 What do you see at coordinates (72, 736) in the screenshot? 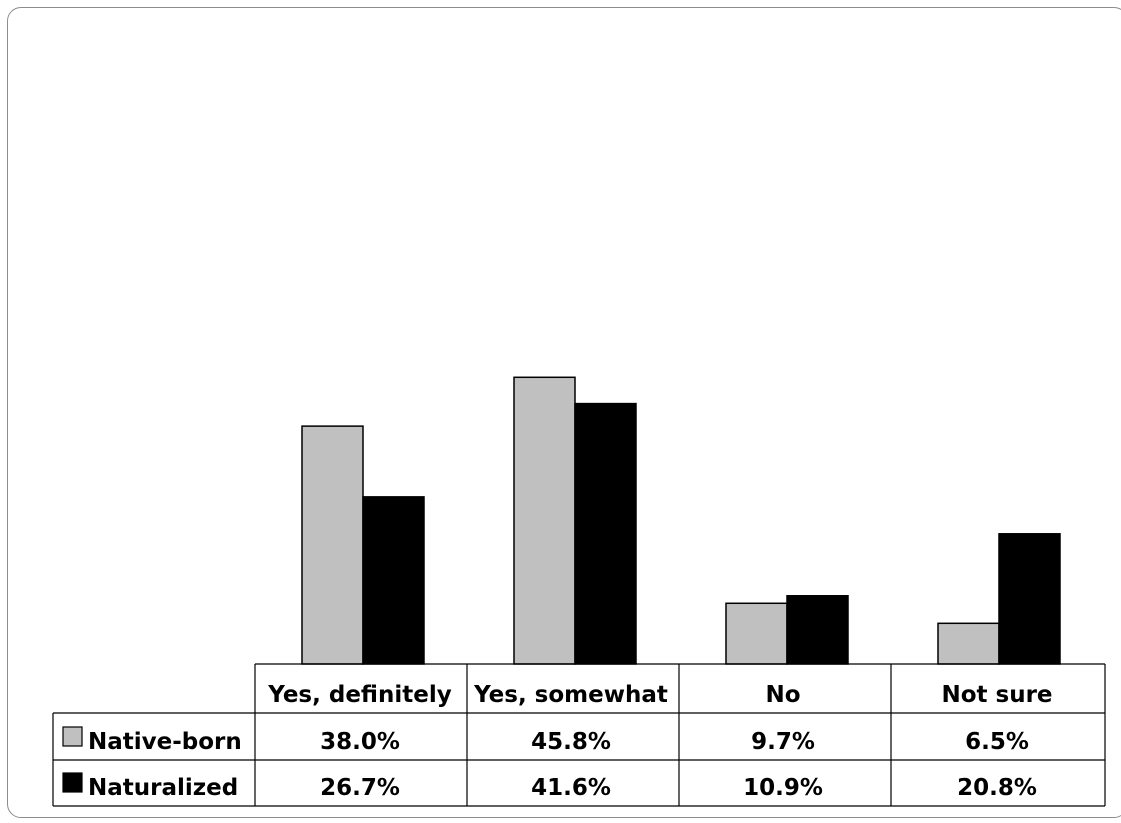
I see `legend-key-native-born` at bounding box center [72, 736].